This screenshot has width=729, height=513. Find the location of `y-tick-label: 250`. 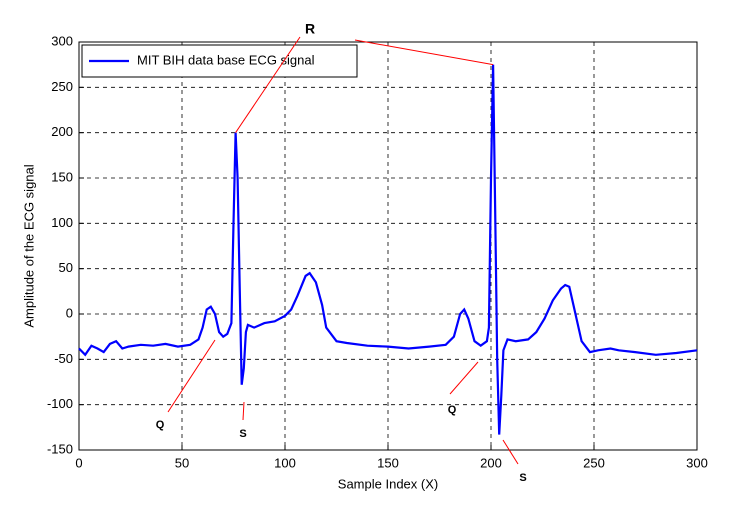

y-tick-label: 250 is located at coordinates (62, 86).